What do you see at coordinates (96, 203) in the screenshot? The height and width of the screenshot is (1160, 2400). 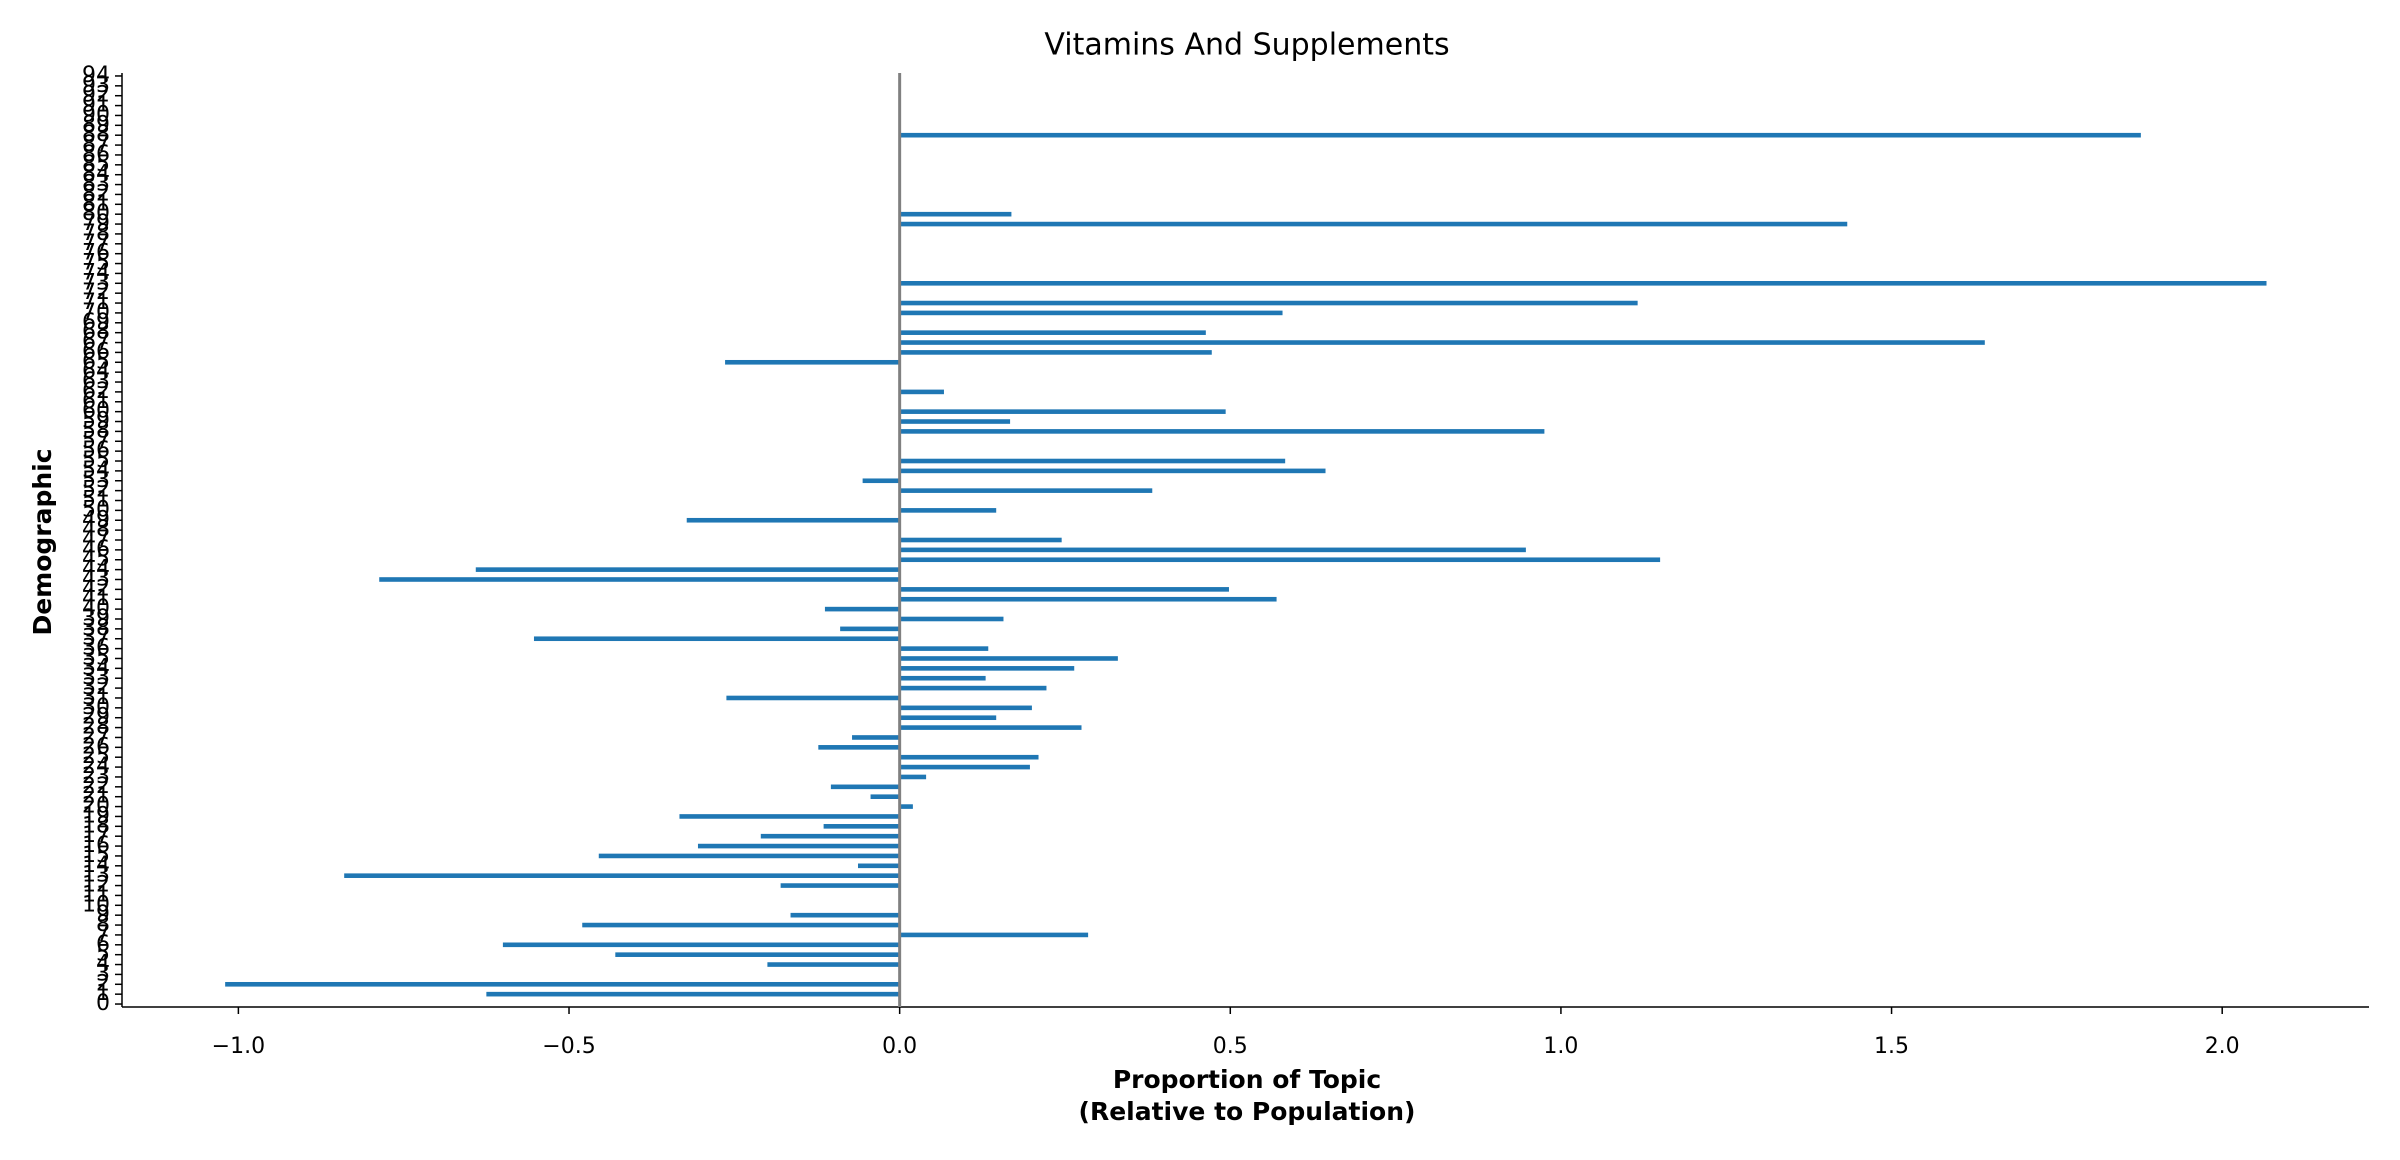 I see `y-tick-label: 81` at bounding box center [96, 203].